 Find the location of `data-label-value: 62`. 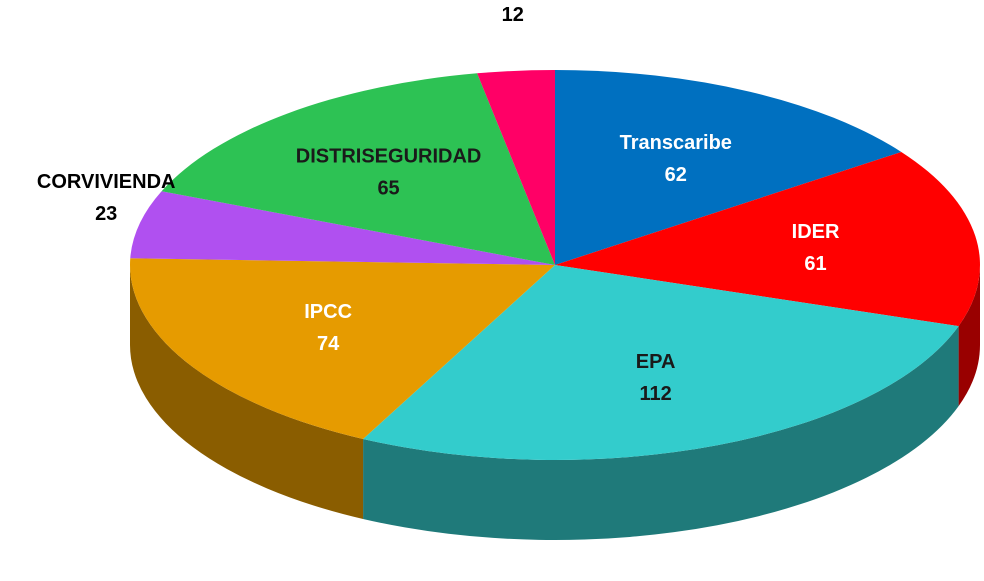

data-label-value: 62 is located at coordinates (676, 175).